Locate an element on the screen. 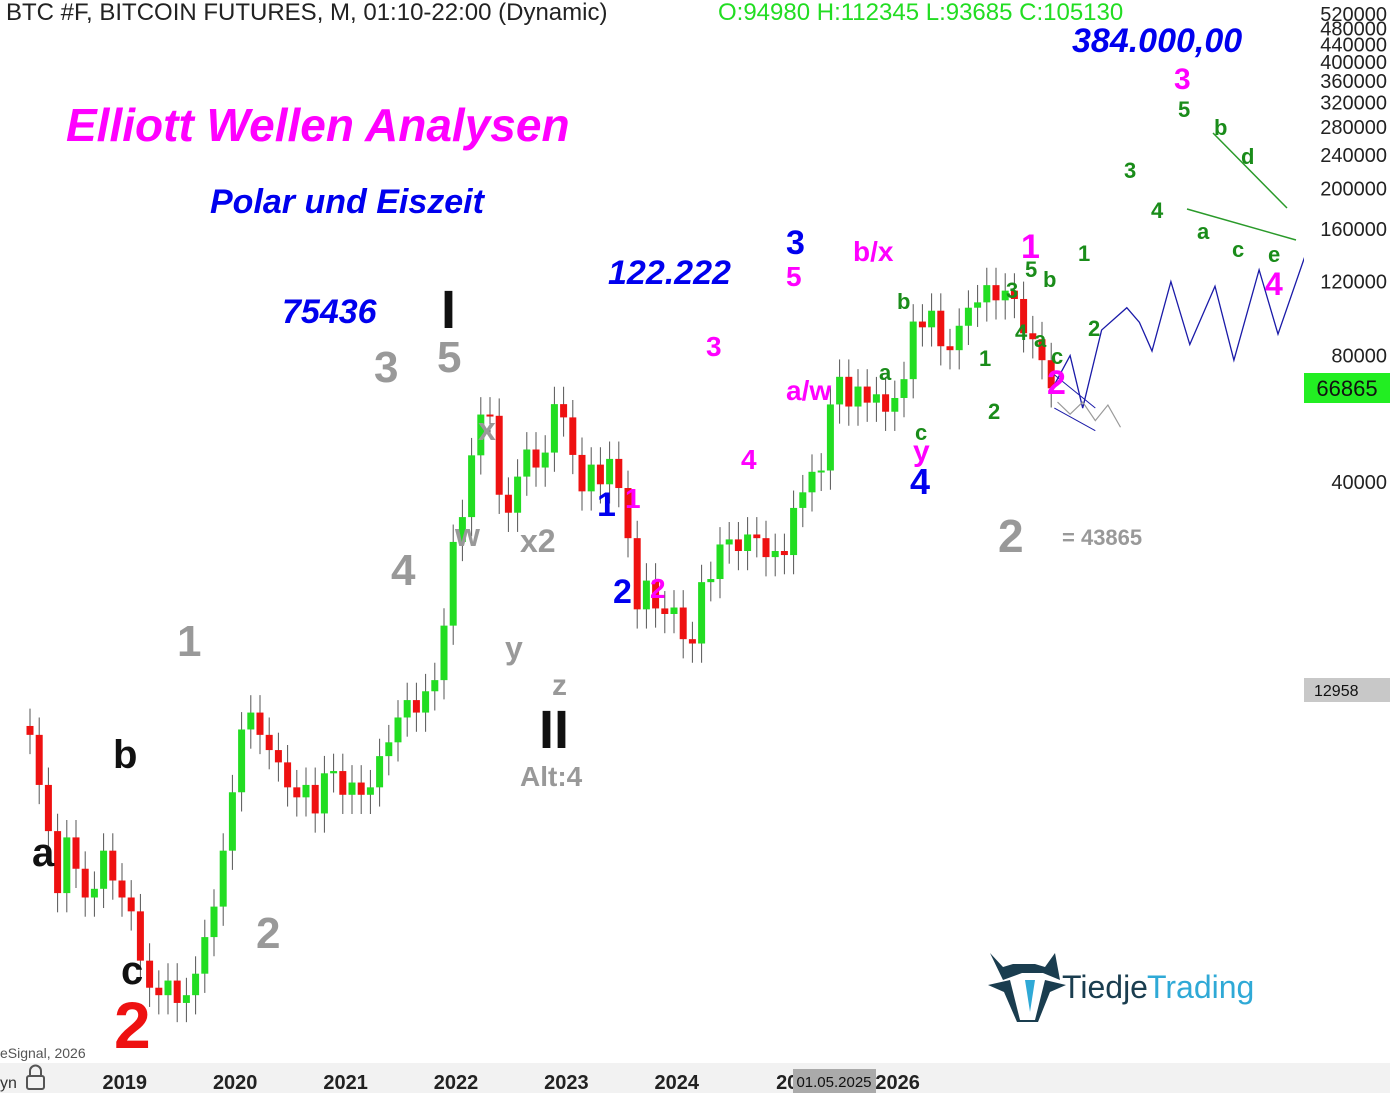 This screenshot has height=1098, width=1390. grey-wave-3: 3 is located at coordinates (386, 367).